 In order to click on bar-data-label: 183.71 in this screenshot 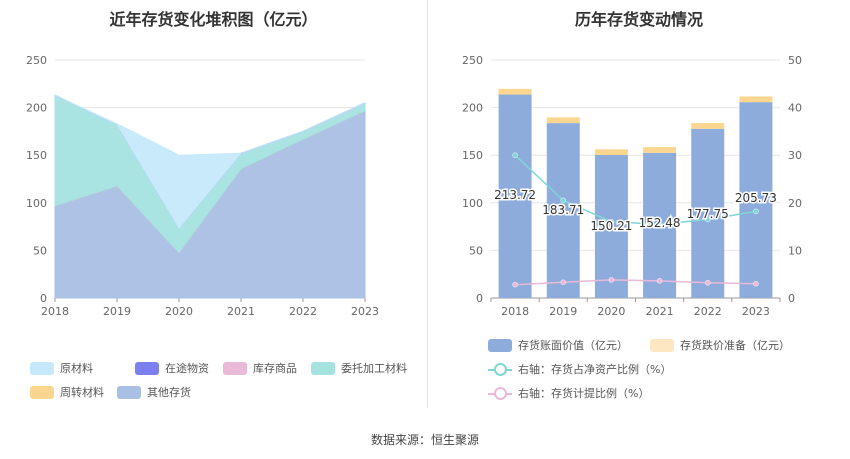, I will do `click(563, 210)`.